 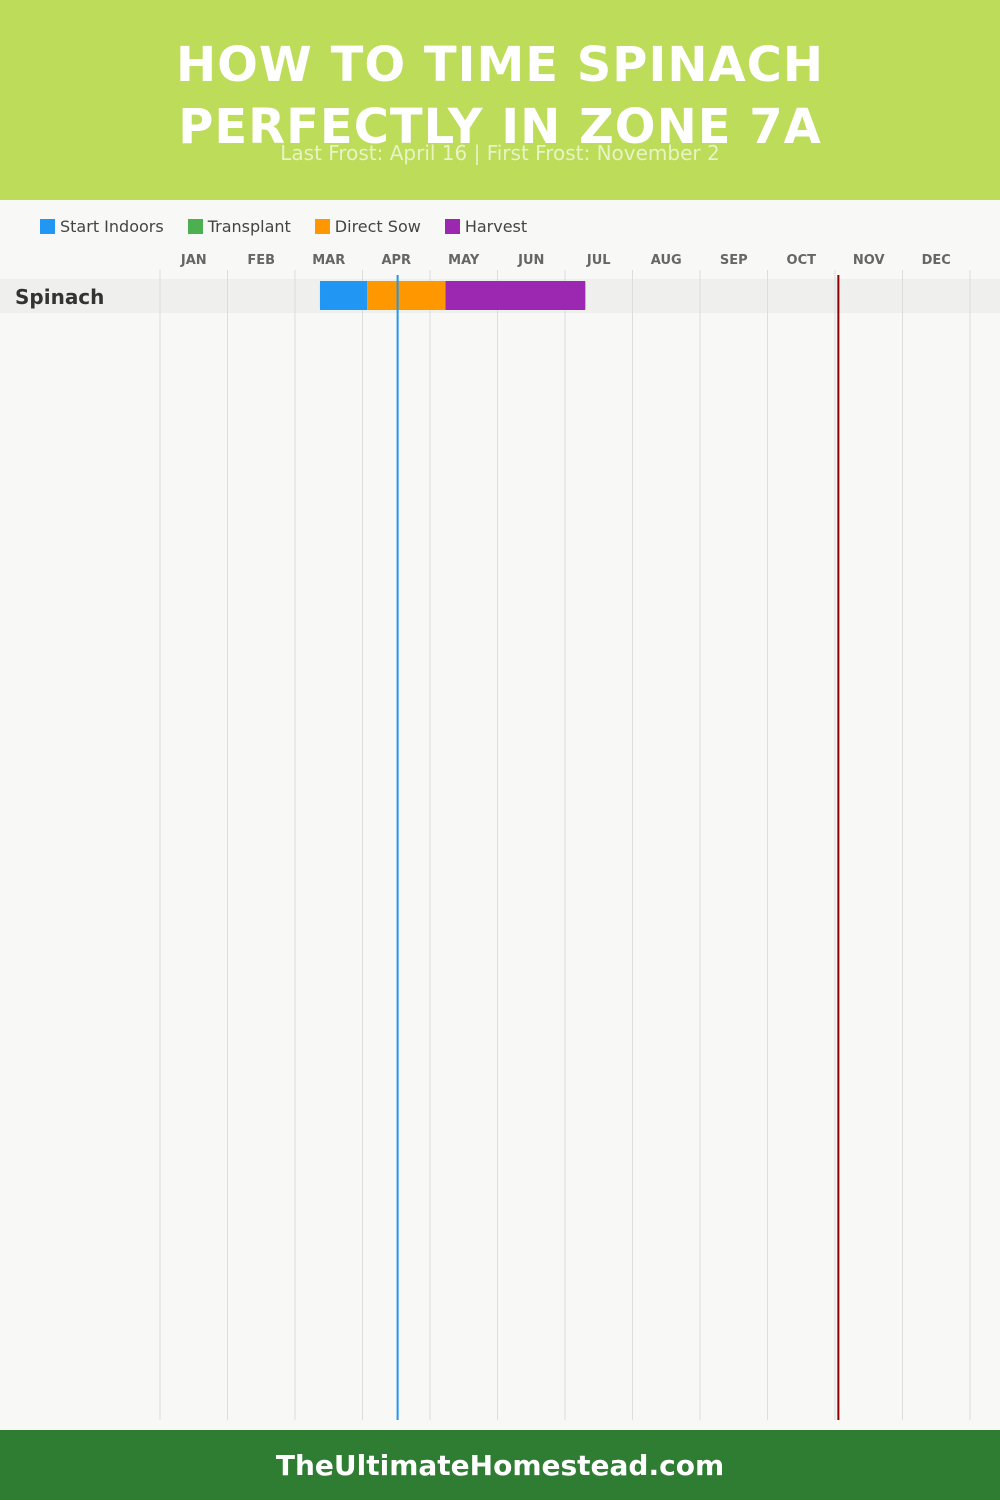 I want to click on month-tick-label: SEP, so click(x=734, y=260).